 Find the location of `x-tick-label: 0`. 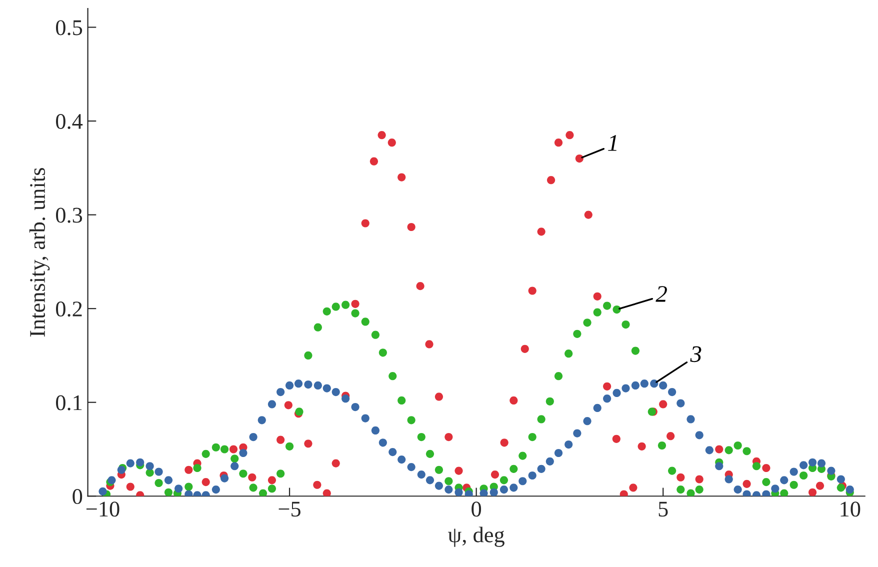

x-tick-label: 0 is located at coordinates (477, 509).